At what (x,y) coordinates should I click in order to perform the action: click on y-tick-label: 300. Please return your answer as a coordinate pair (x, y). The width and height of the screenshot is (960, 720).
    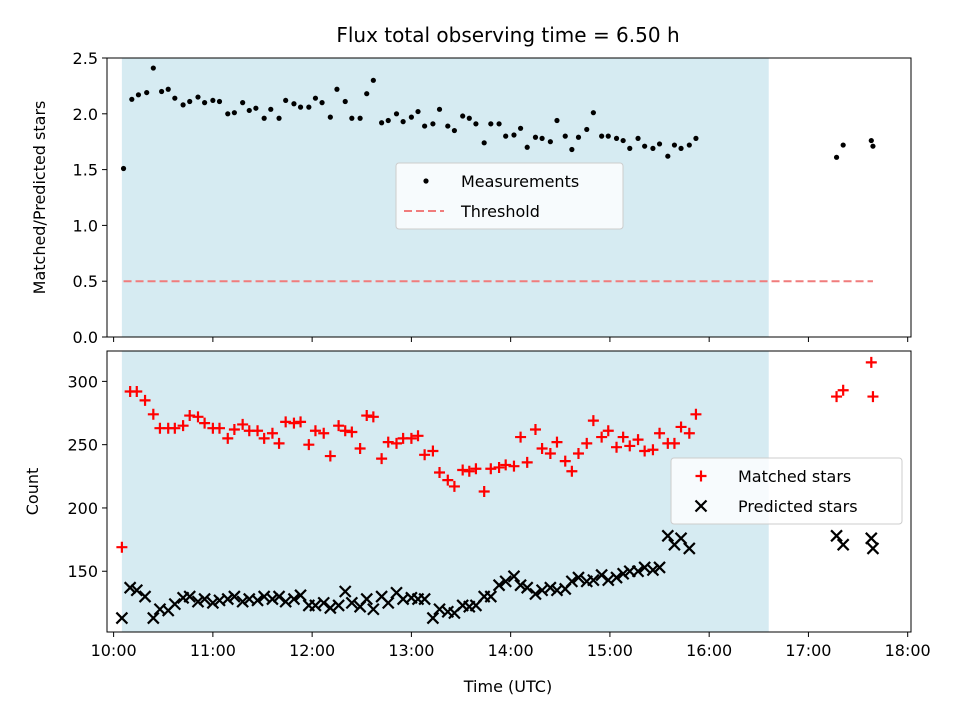
    Looking at the image, I should click on (82, 381).